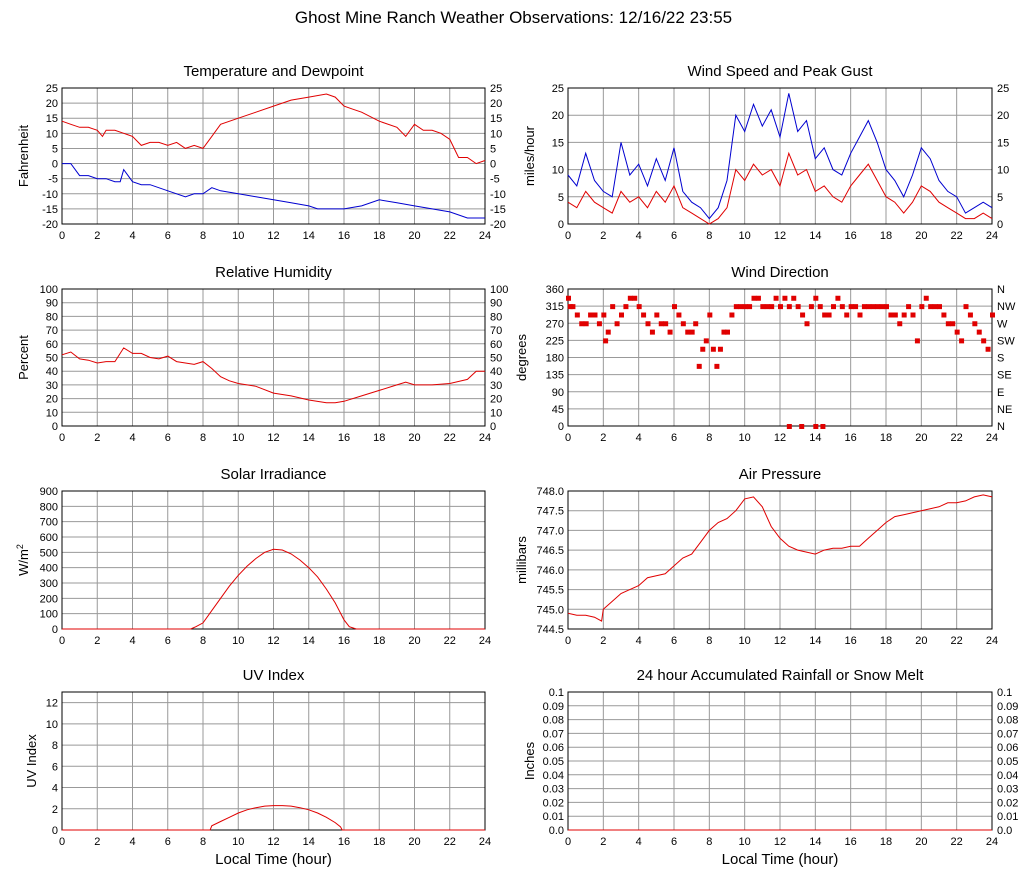 This screenshot has height=878, width=1027. I want to click on y-tick-label: 6, so click(55, 767).